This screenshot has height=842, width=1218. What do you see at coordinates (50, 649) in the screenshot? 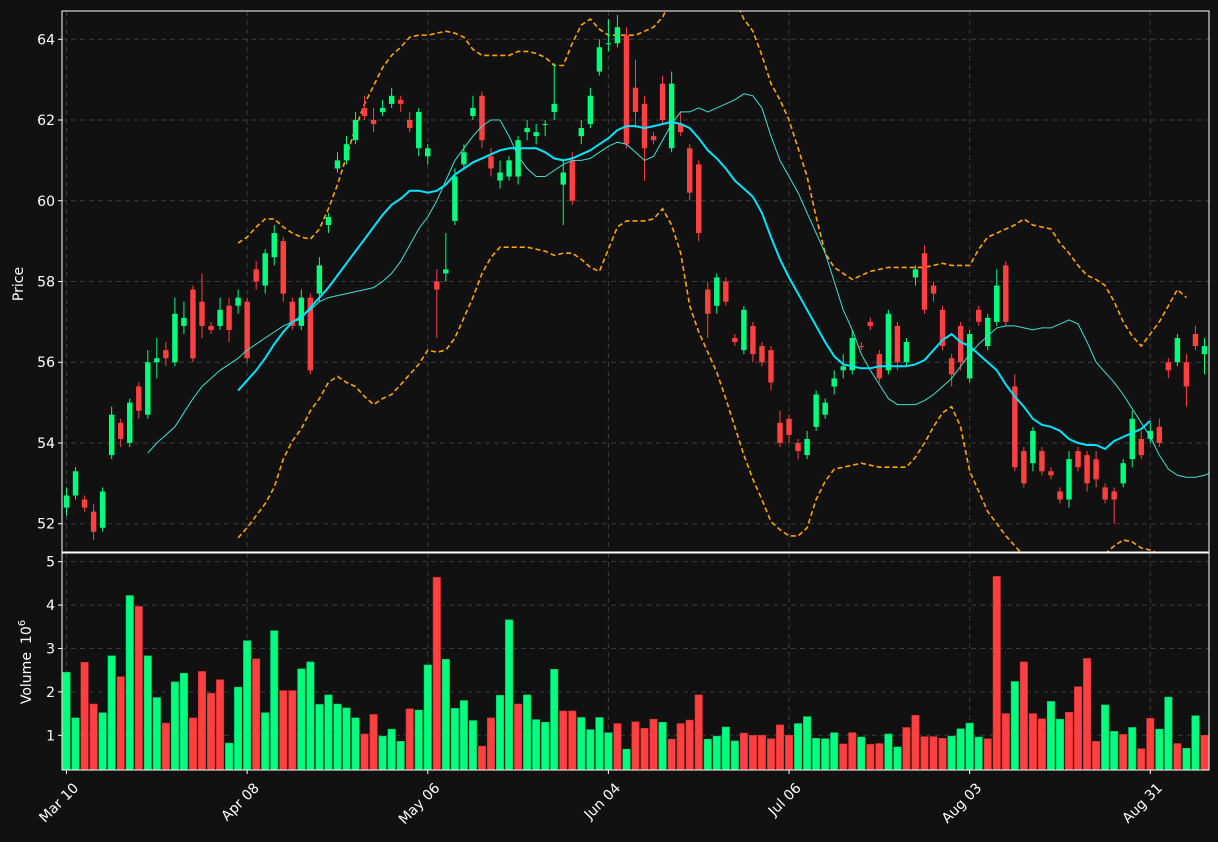
I see `volume-tick-label: 3` at bounding box center [50, 649].